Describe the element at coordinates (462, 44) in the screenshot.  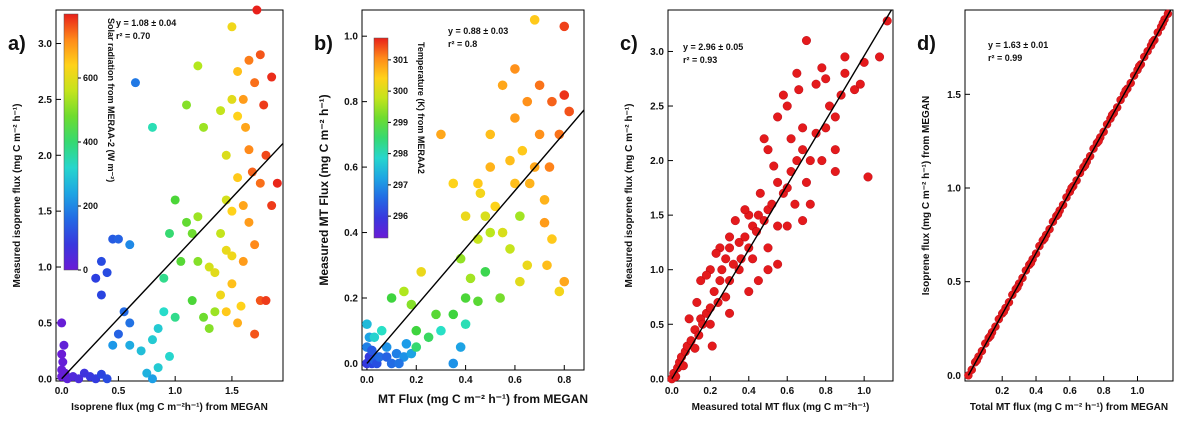
I see `fit-r-squared: r² = 0.8` at that location.